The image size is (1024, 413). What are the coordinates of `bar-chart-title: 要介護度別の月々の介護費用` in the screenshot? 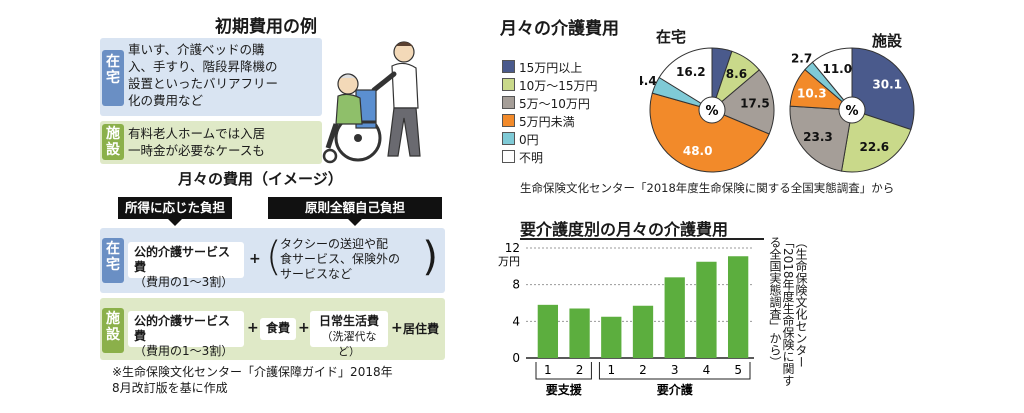 It's located at (624, 229).